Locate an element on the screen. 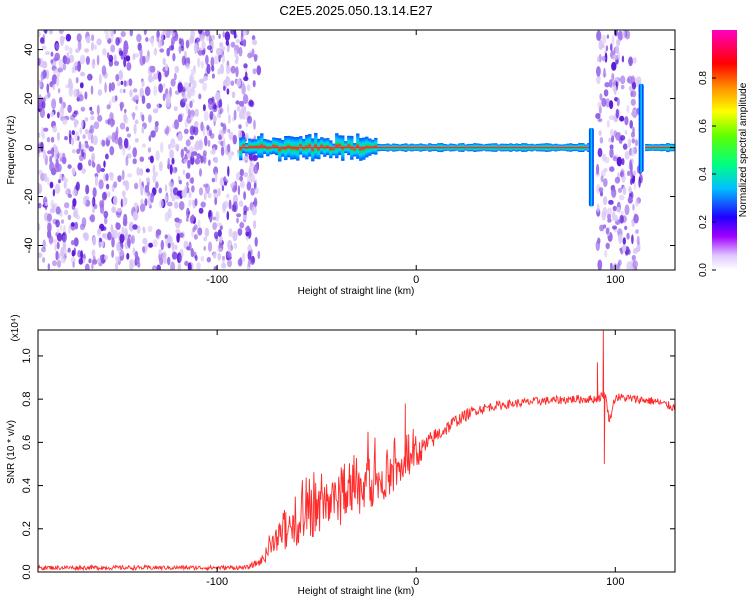 The width and height of the screenshot is (750, 600). snr-xtick-label: -100 is located at coordinates (217, 582).